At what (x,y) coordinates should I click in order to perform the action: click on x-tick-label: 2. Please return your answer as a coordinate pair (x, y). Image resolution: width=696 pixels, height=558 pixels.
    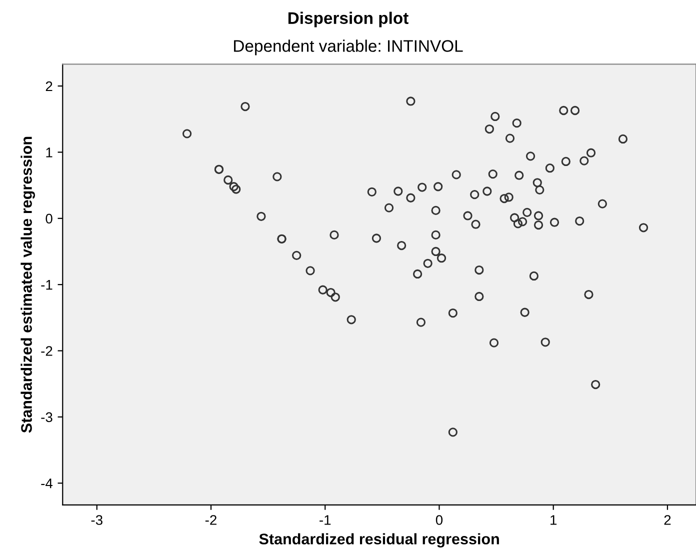
    Looking at the image, I should click on (667, 520).